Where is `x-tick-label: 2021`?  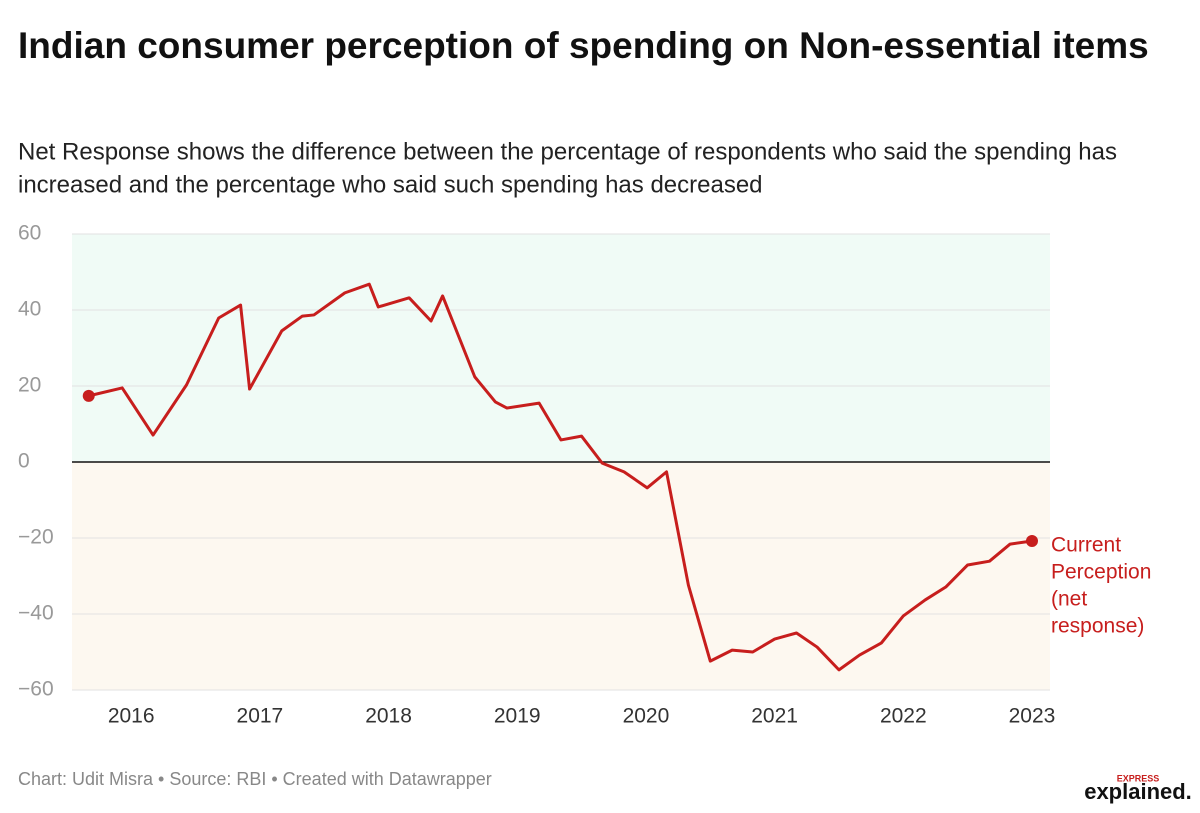 x-tick-label: 2021 is located at coordinates (774, 716).